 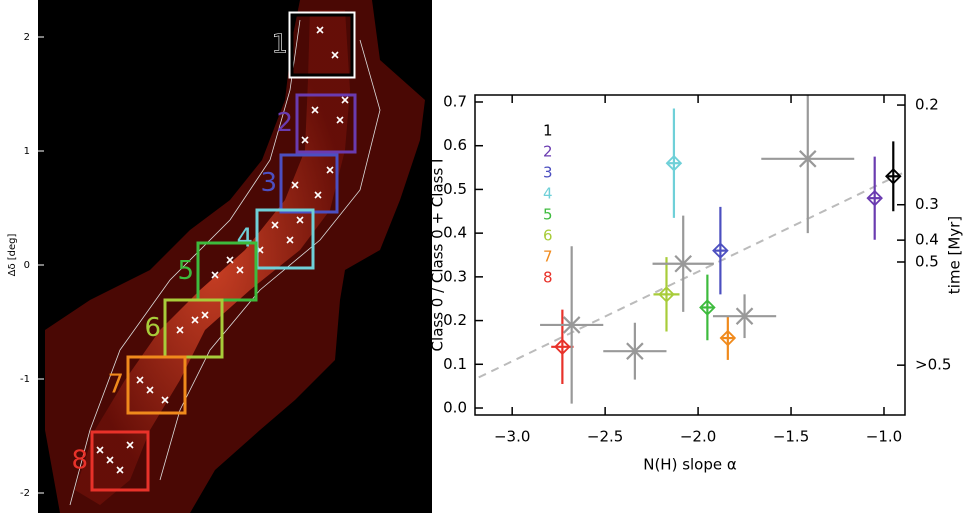 I want to click on legend-entry: 5, so click(x=548, y=215).